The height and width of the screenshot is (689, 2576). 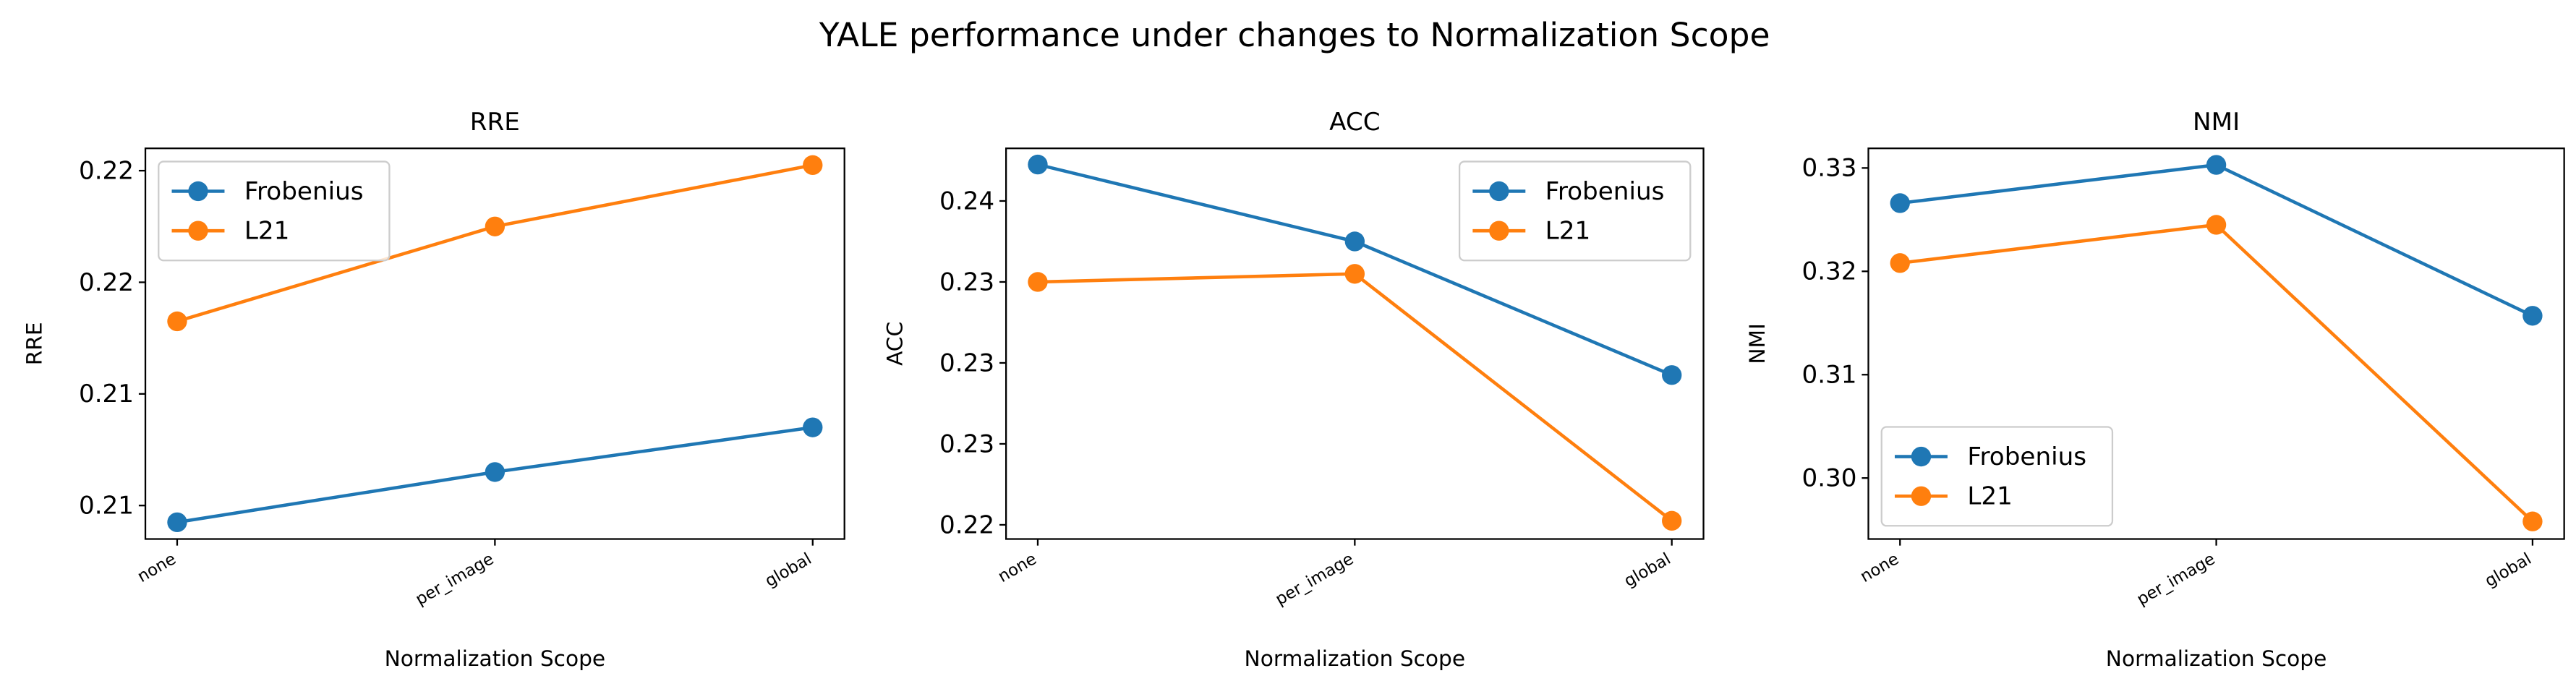 What do you see at coordinates (895, 344) in the screenshot?
I see `y-axis-label: ACC` at bounding box center [895, 344].